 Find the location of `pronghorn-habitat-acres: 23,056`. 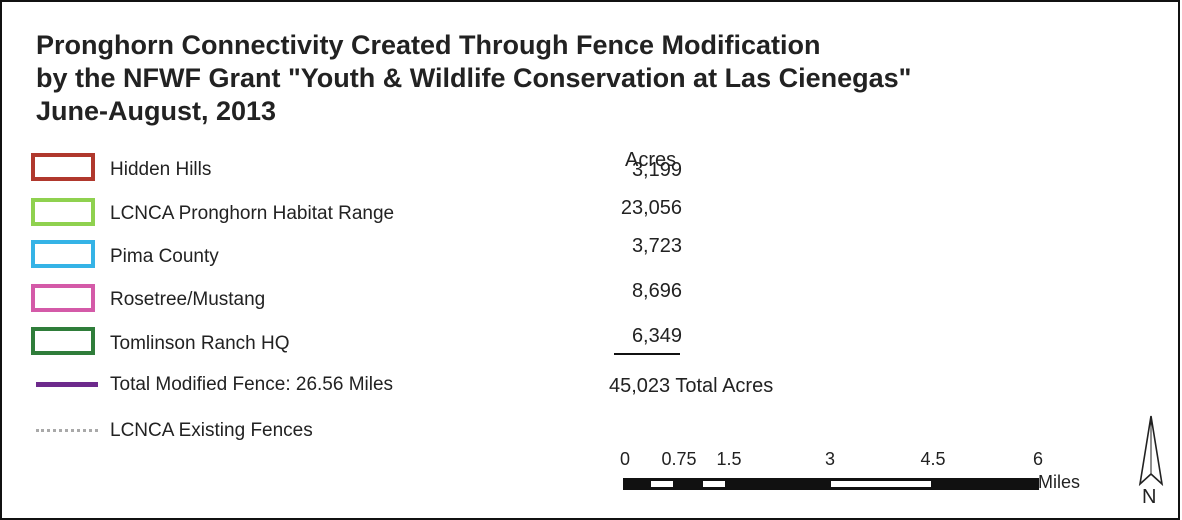

pronghorn-habitat-acres: 23,056 is located at coordinates (651, 208).